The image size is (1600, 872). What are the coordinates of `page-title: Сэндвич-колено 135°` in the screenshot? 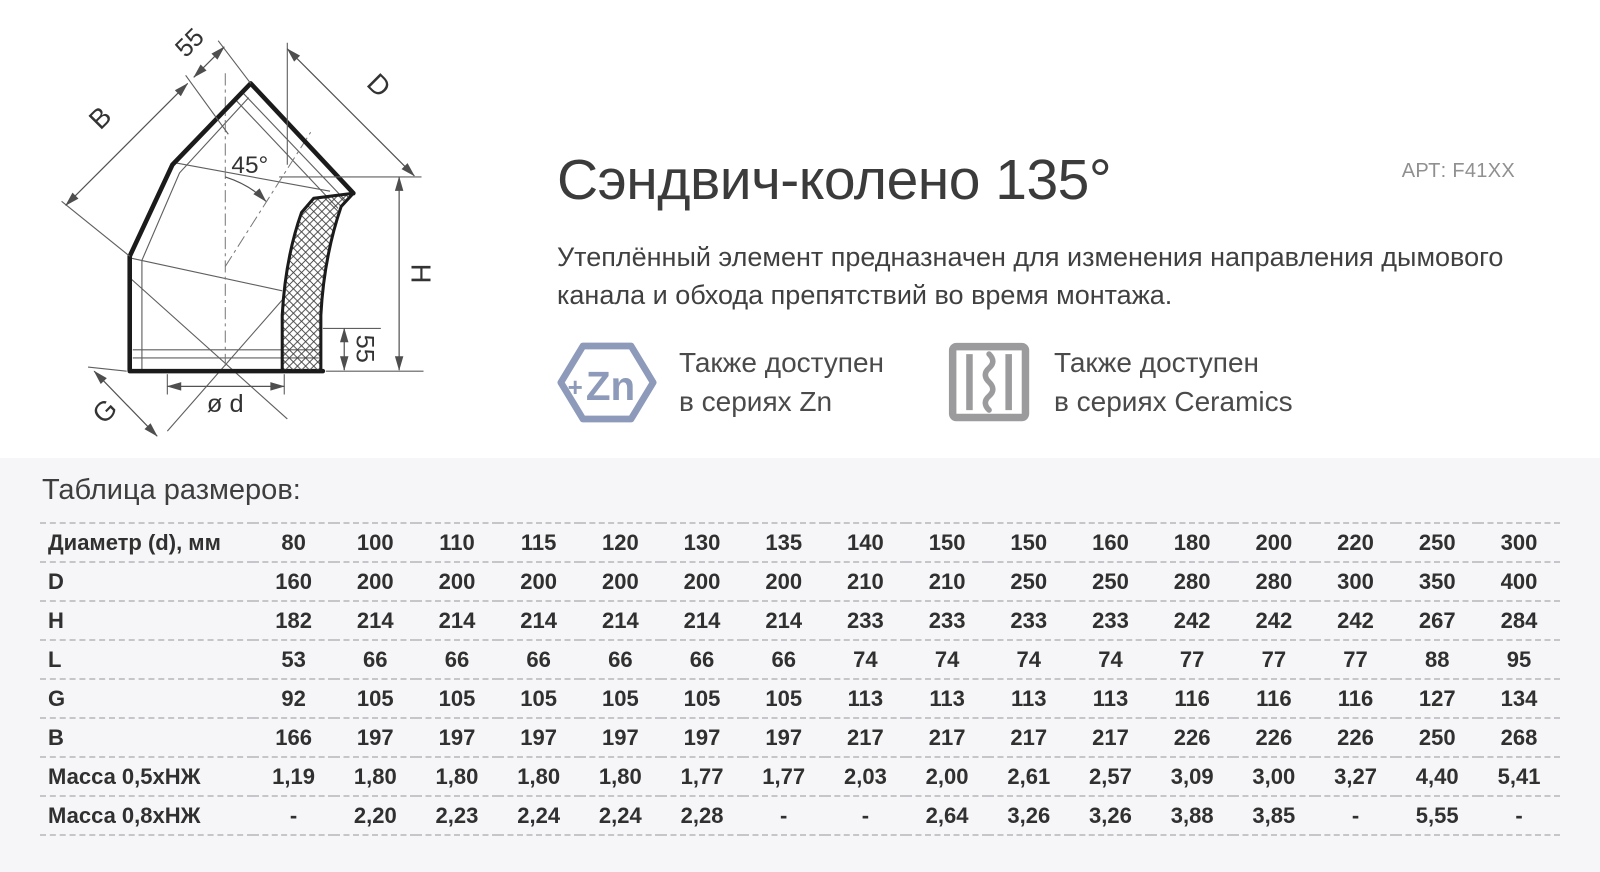 It's located at (834, 180).